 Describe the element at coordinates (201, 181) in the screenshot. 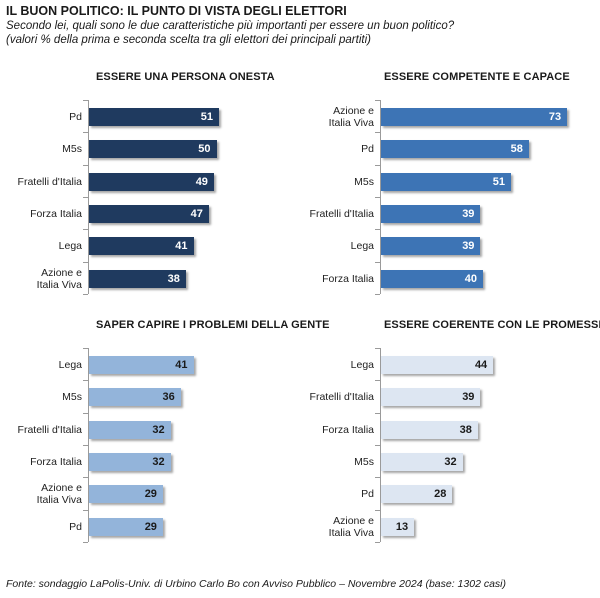

I see `data-label: 49` at that location.